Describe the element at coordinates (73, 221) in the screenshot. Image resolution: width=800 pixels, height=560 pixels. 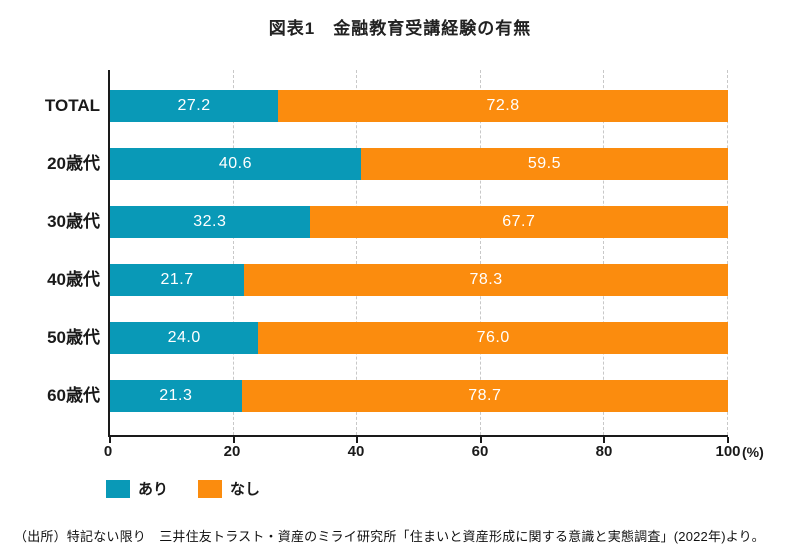
I see `category-label: 30歳代` at that location.